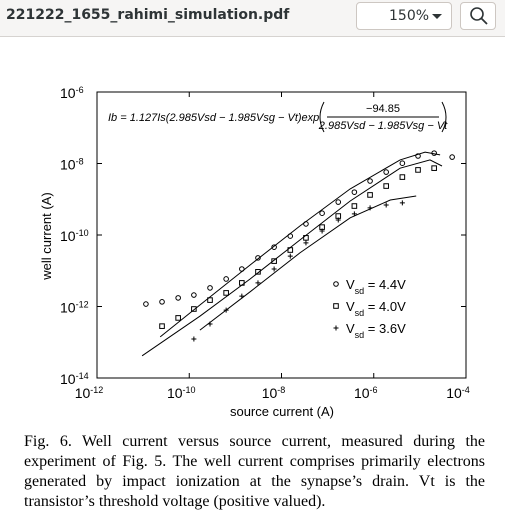 The width and height of the screenshot is (505, 525). I want to click on document-title: 221222_1655_rahimi_simulation.pdf, so click(148, 15).